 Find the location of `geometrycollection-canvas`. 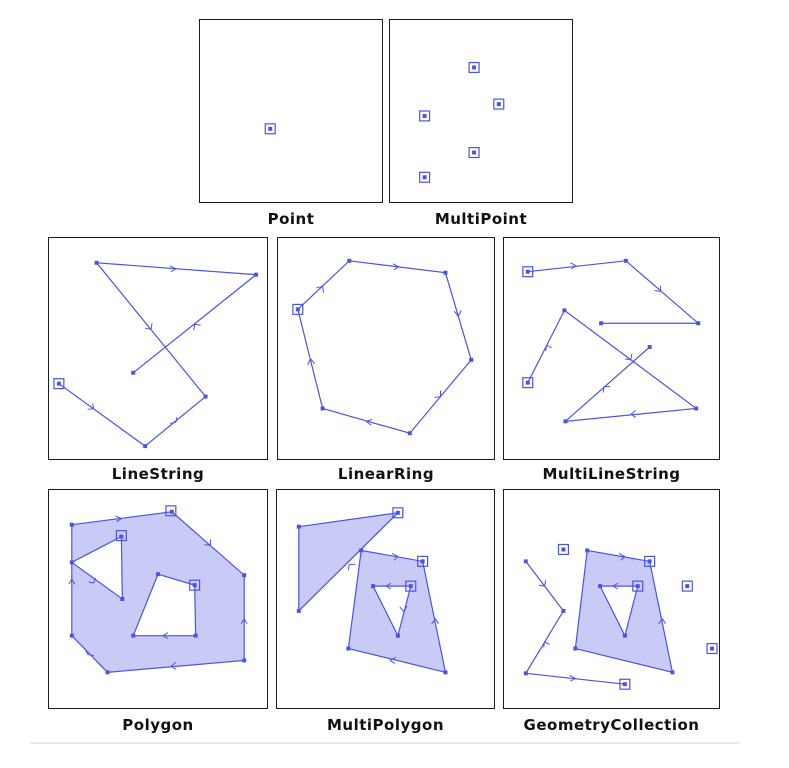

geometrycollection-canvas is located at coordinates (620, 616).